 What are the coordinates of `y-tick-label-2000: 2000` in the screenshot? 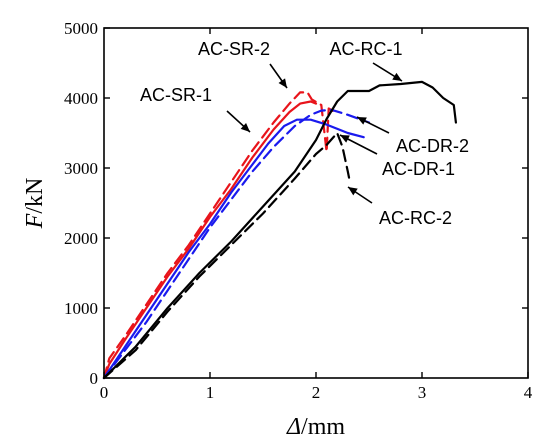 It's located at (81, 238).